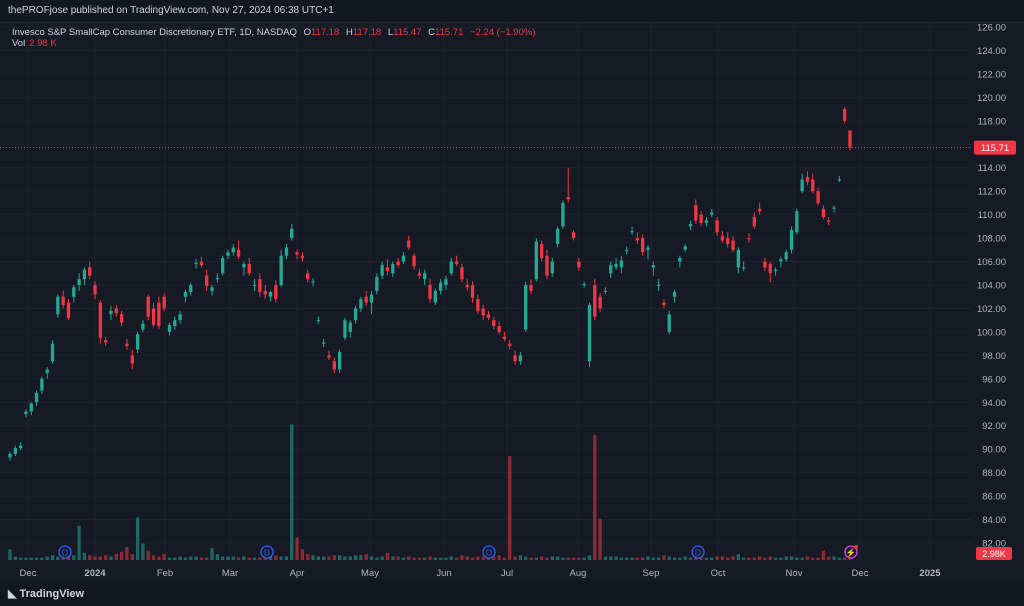 The image size is (1024, 606). Describe the element at coordinates (994, 356) in the screenshot. I see `price-tick-label: 98.00` at that location.